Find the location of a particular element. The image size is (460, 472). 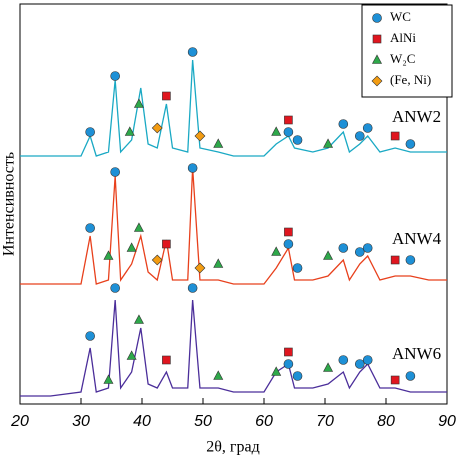

trace-label: ANW6 is located at coordinates (416, 353).